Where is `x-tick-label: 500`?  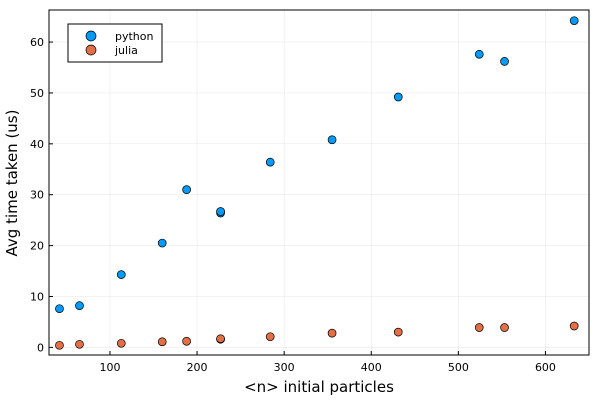 x-tick-label: 500 is located at coordinates (458, 367).